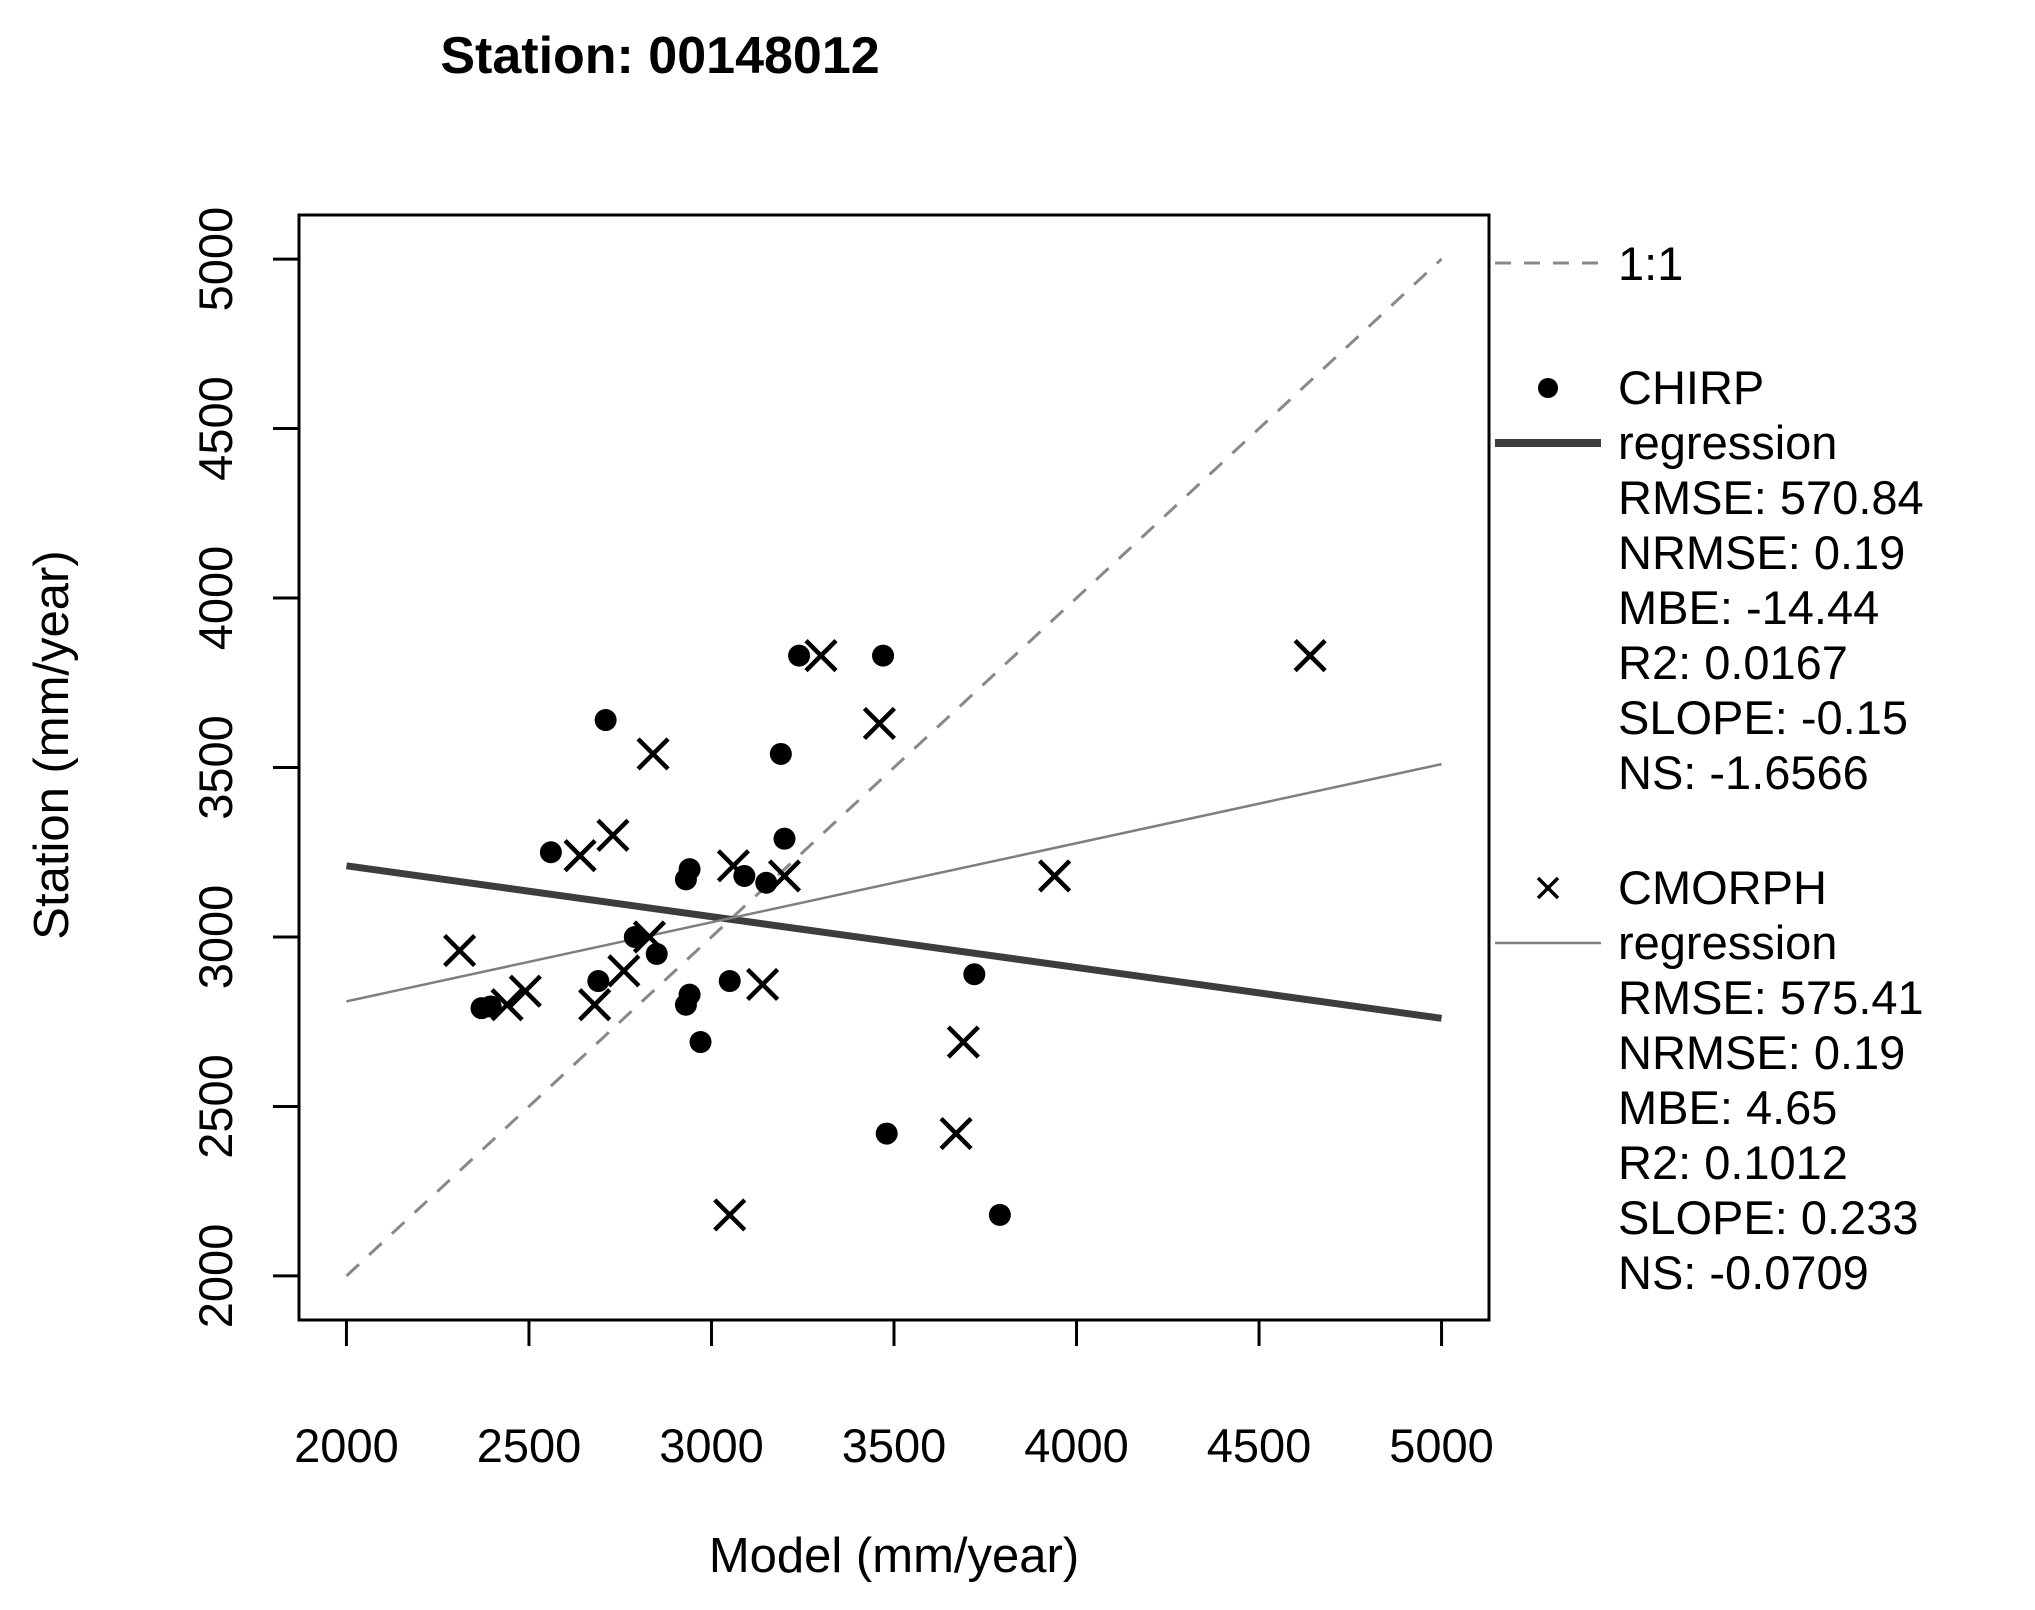 This screenshot has height=1610, width=2035. What do you see at coordinates (1749, 607) in the screenshot?
I see `chirp-stat-mbe: MBE: -14.44` at bounding box center [1749, 607].